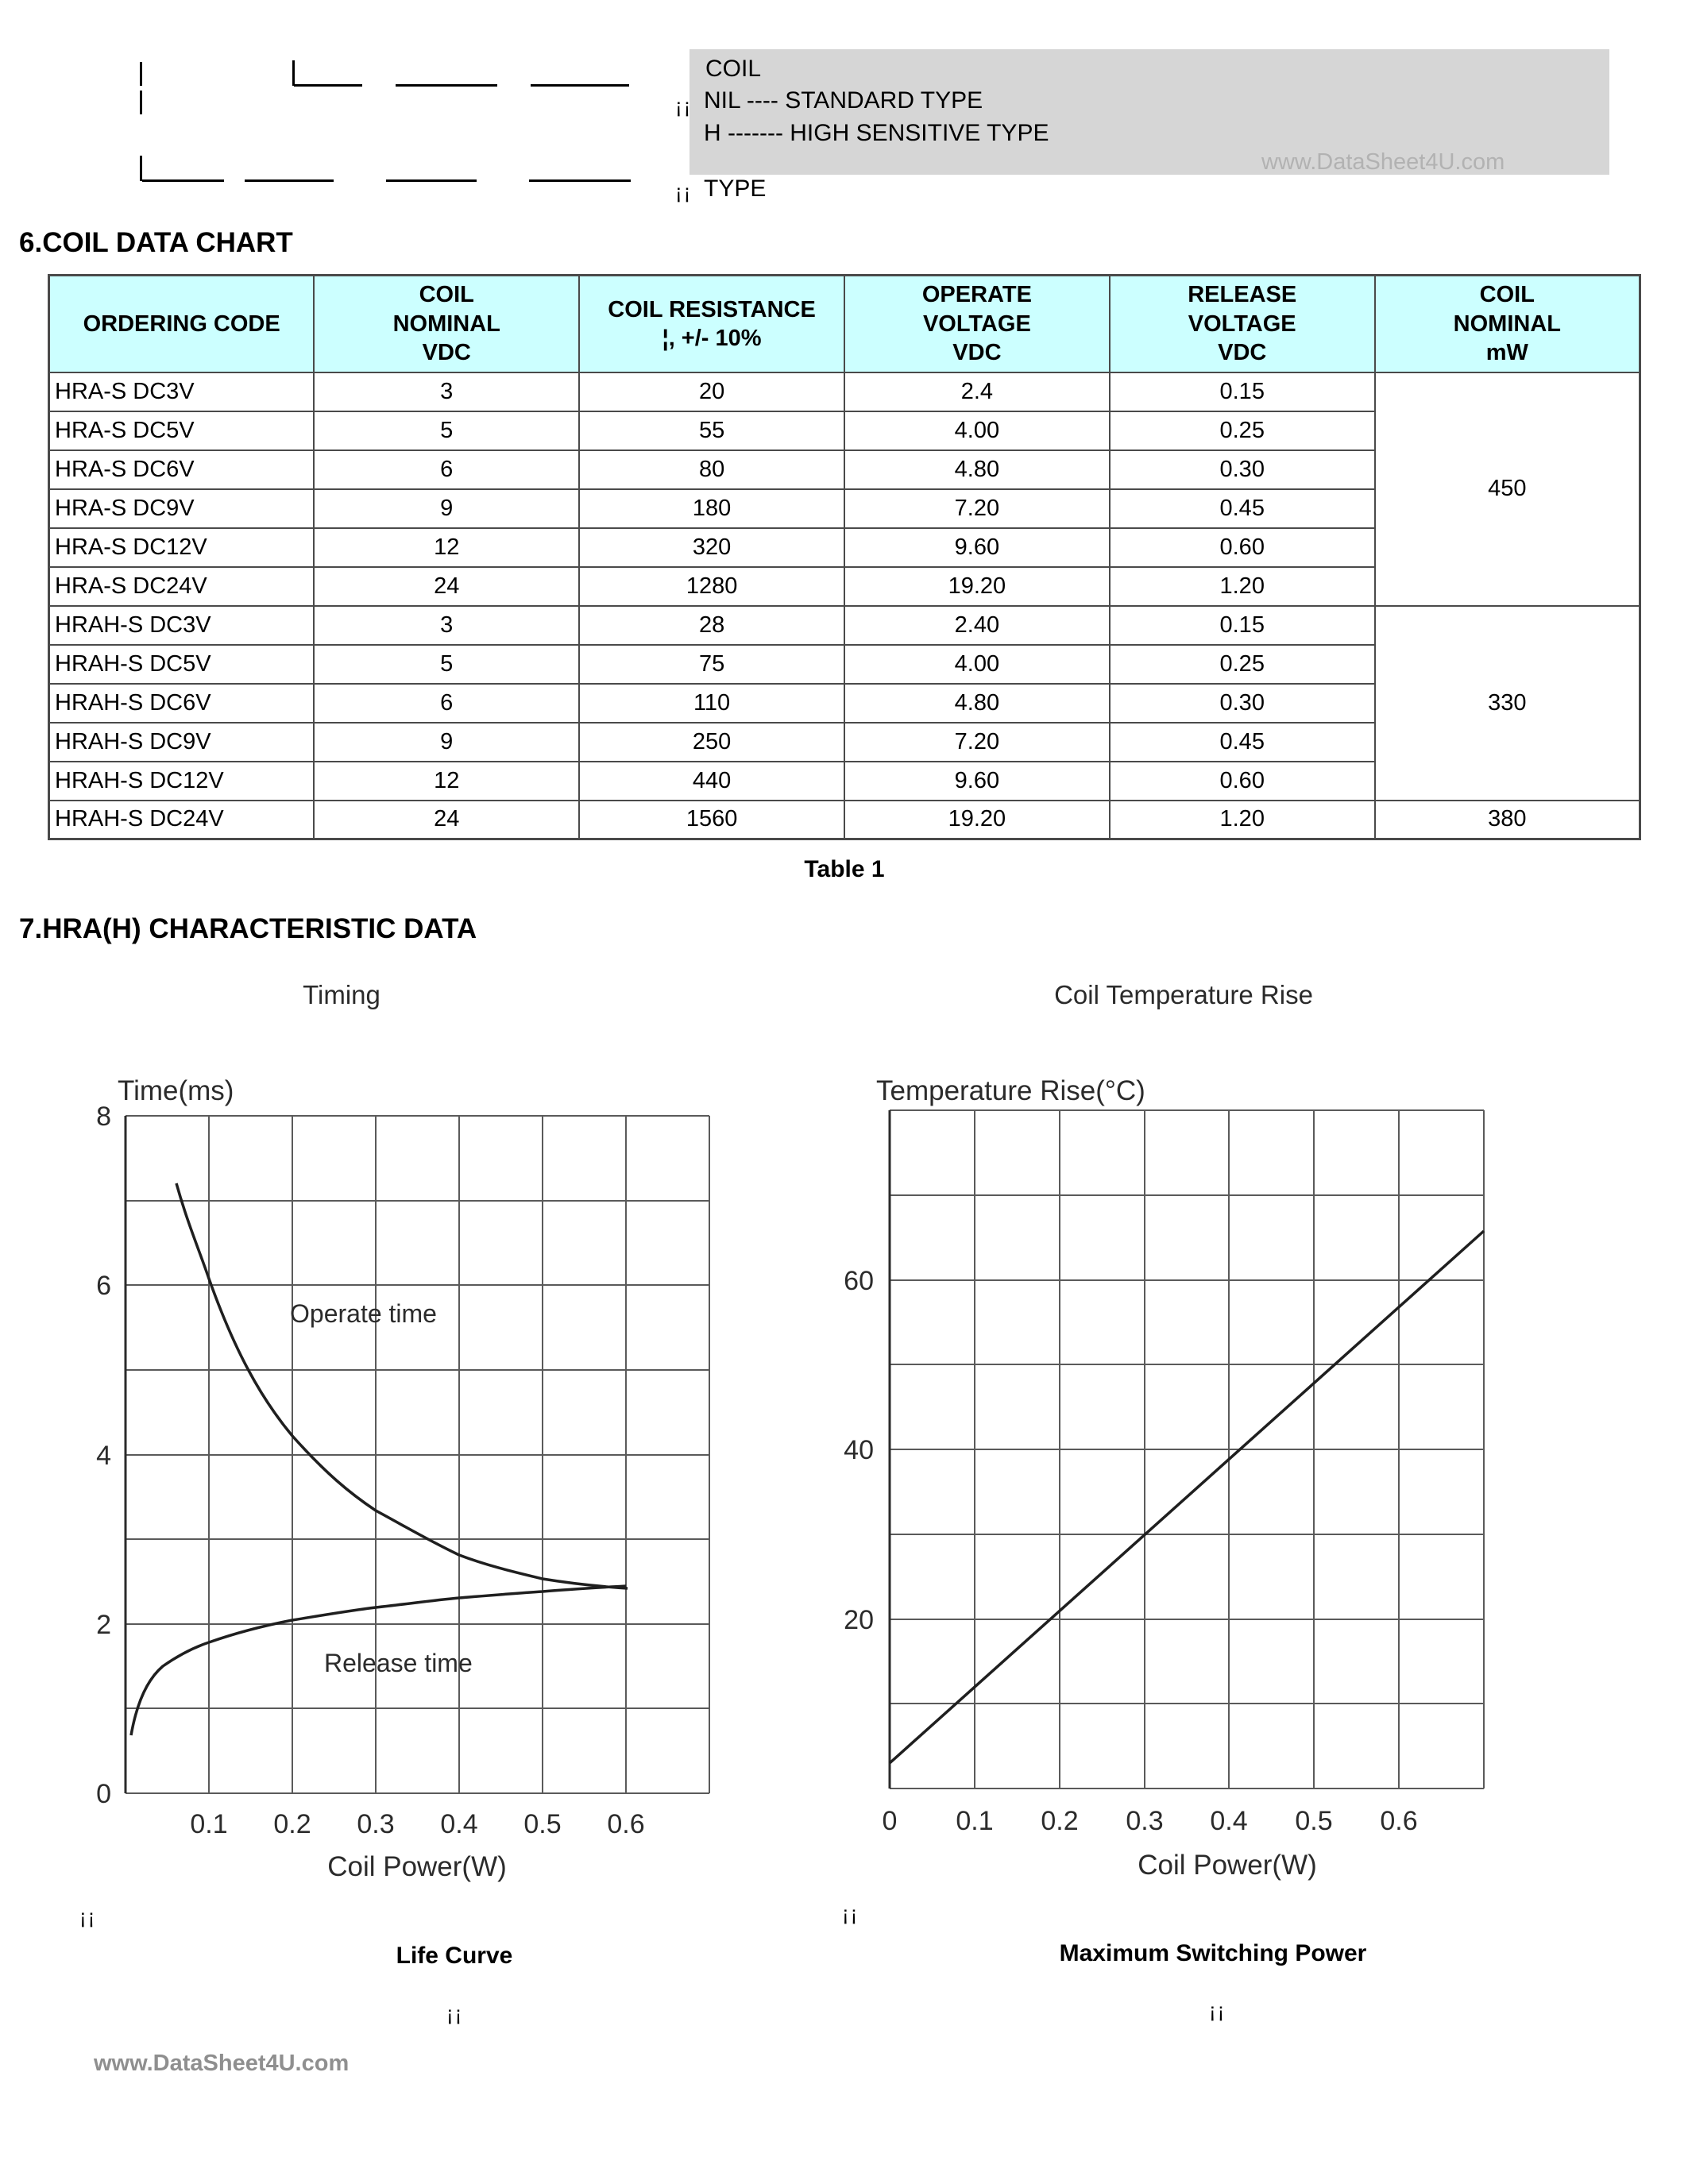 Image resolution: width=1688 pixels, height=2184 pixels. What do you see at coordinates (859, 1620) in the screenshot?
I see `y-tick-label: 20` at bounding box center [859, 1620].